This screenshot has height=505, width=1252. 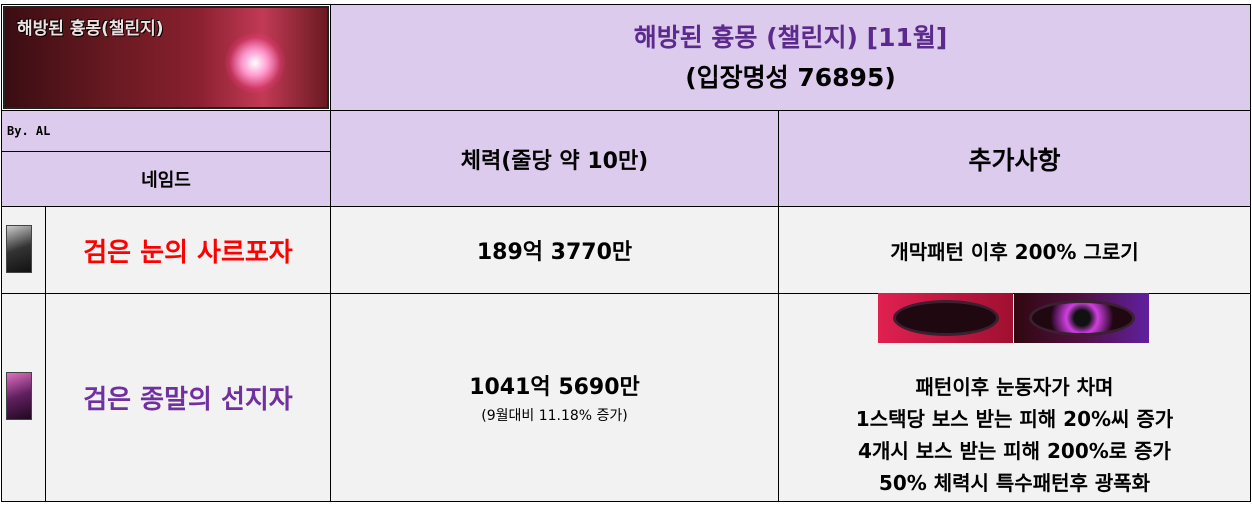 What do you see at coordinates (19, 396) in the screenshot?
I see `boss-avatar-prophet` at bounding box center [19, 396].